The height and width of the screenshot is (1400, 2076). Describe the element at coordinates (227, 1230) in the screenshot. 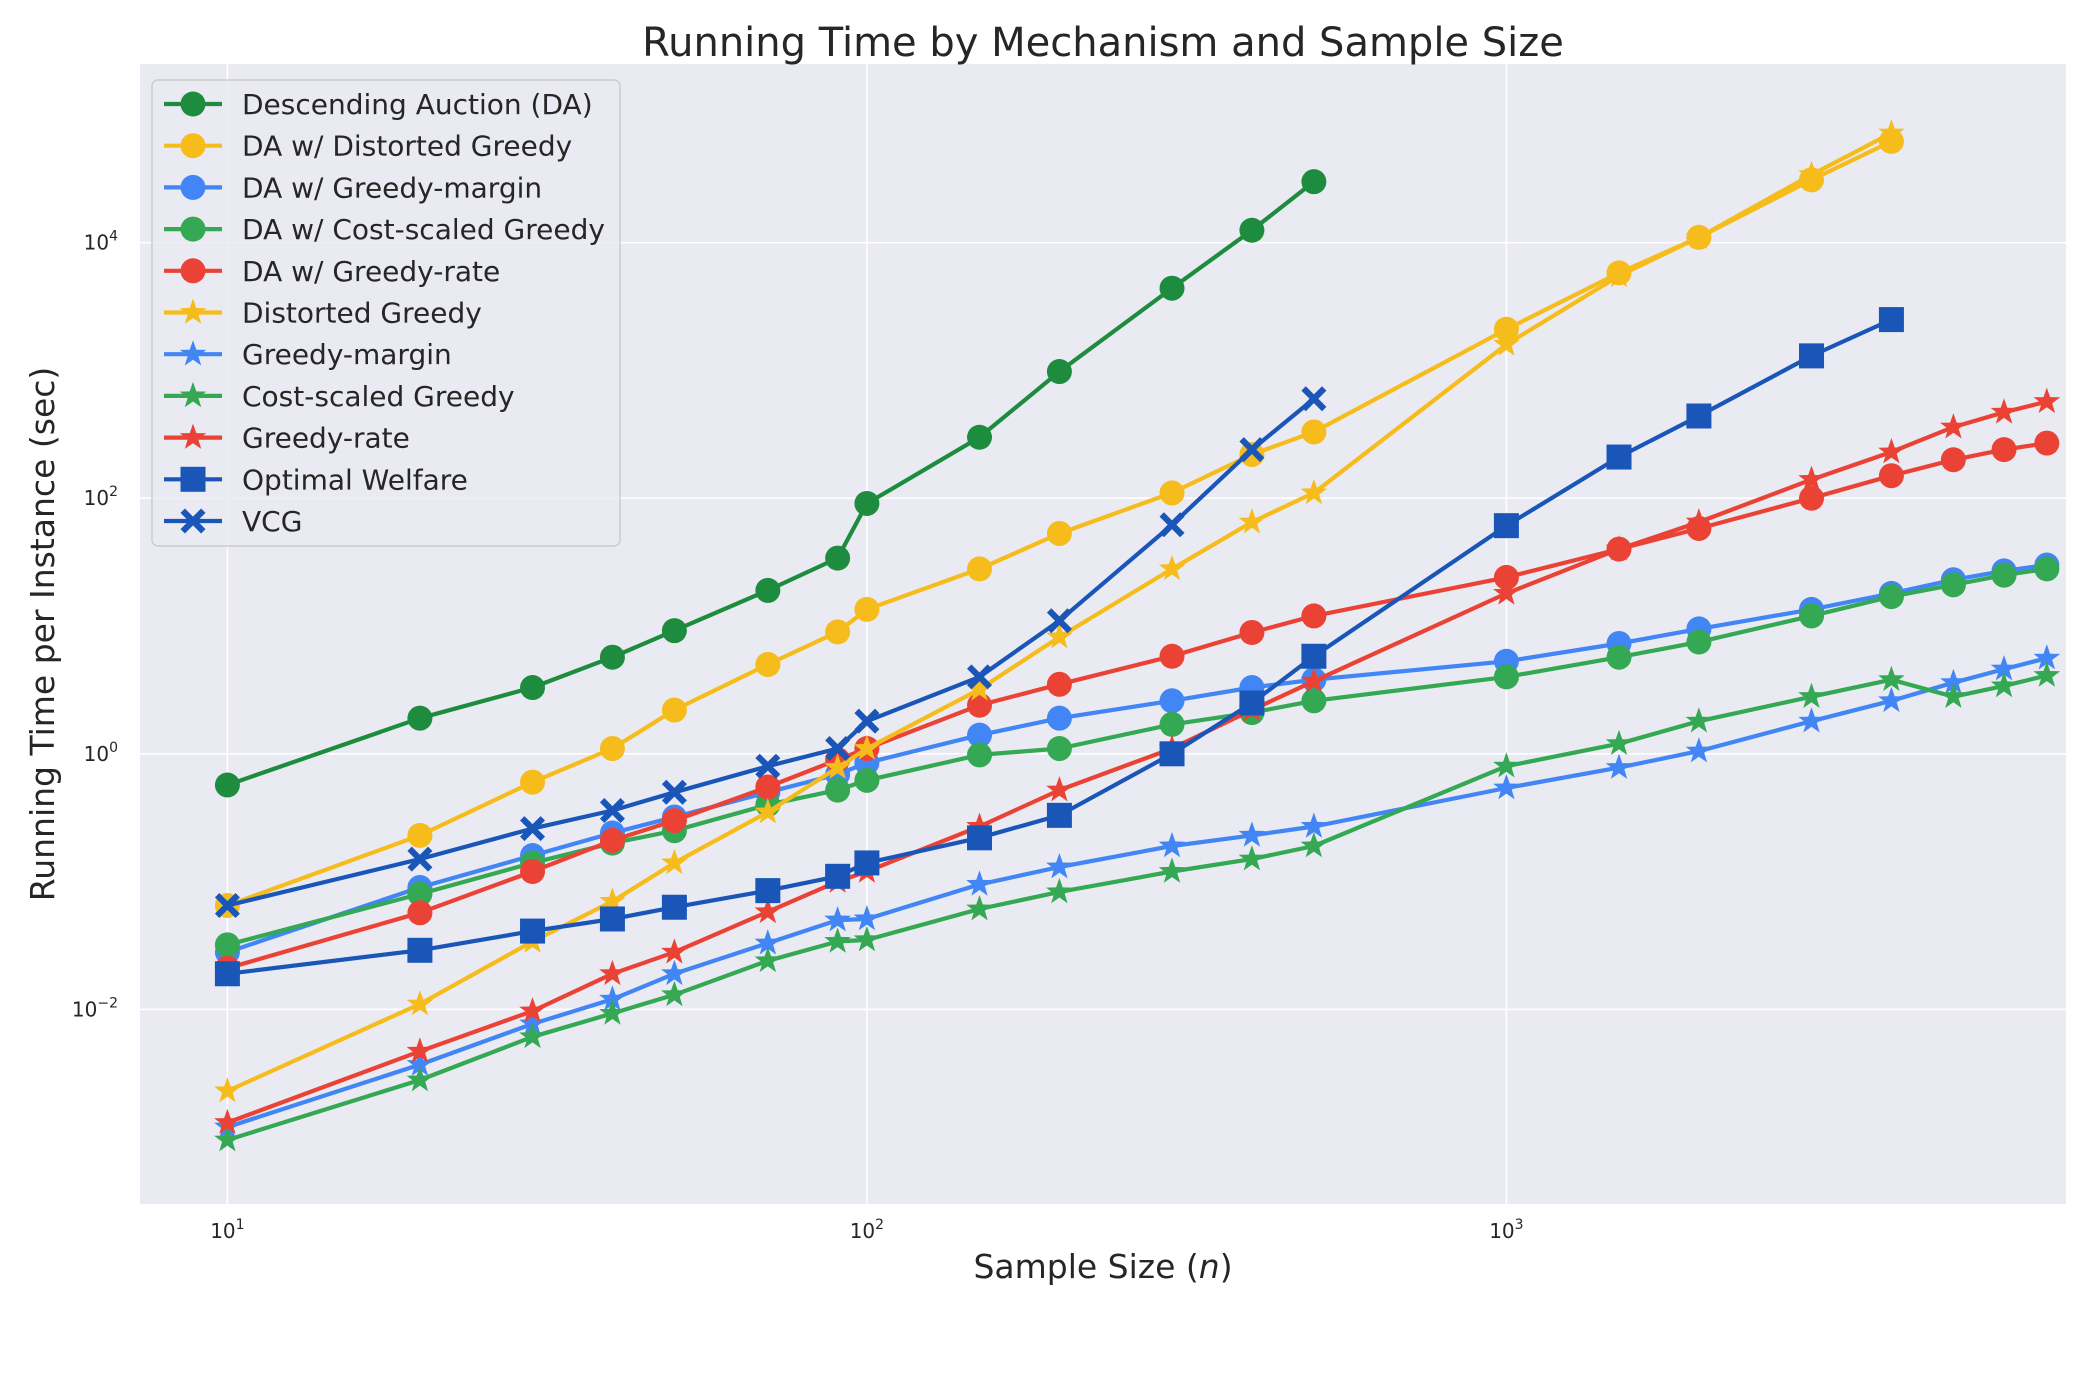

I see `x-tick-label-0: 101` at that location.